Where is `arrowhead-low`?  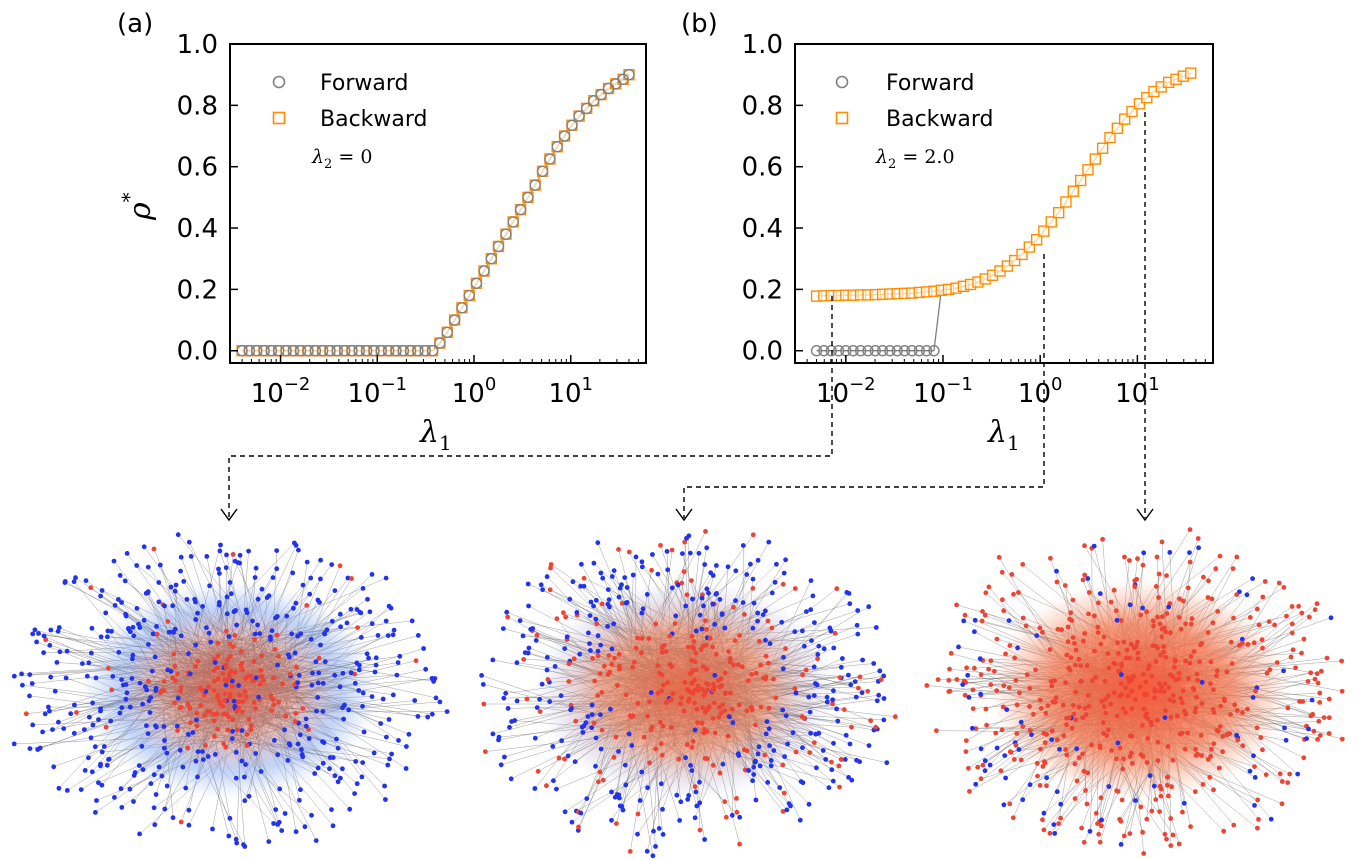
arrowhead-low is located at coordinates (229, 515).